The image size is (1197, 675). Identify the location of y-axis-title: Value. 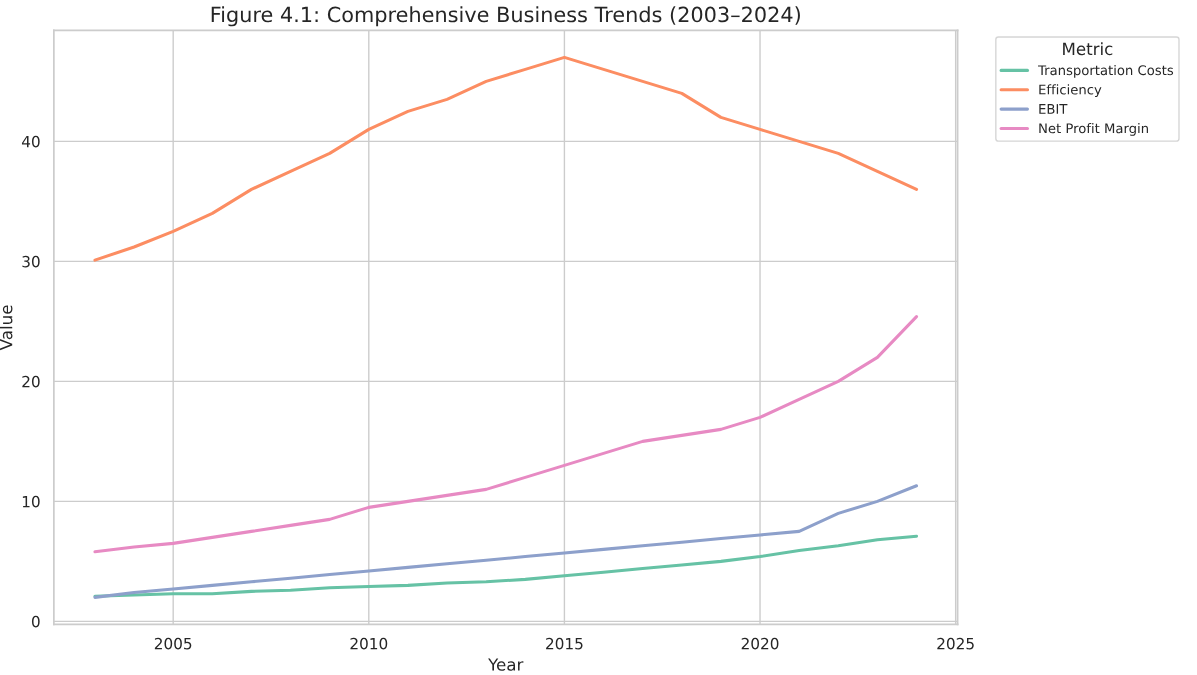
(6, 328).